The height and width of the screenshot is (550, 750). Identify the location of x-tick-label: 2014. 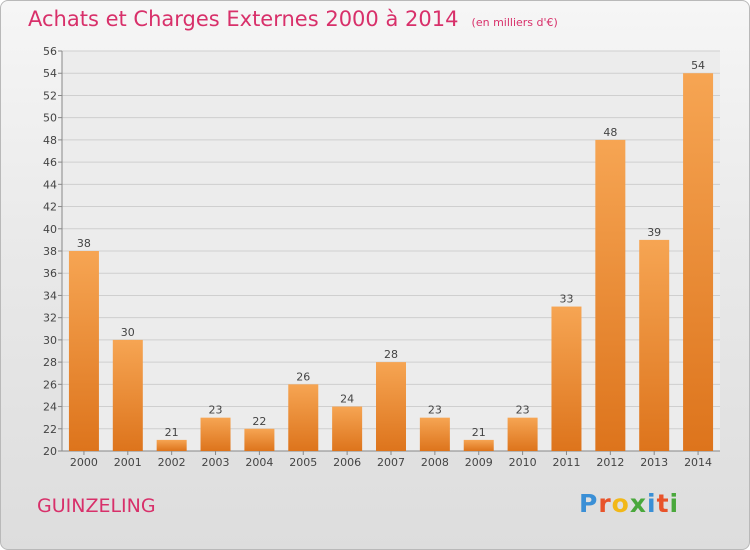
(698, 462).